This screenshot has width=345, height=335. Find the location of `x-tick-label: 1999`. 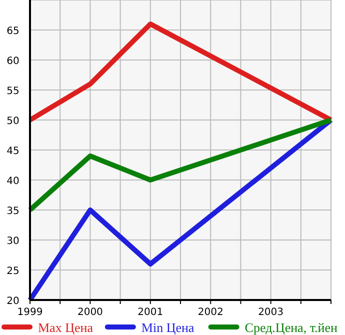

x-tick-label: 1999 is located at coordinates (30, 312).